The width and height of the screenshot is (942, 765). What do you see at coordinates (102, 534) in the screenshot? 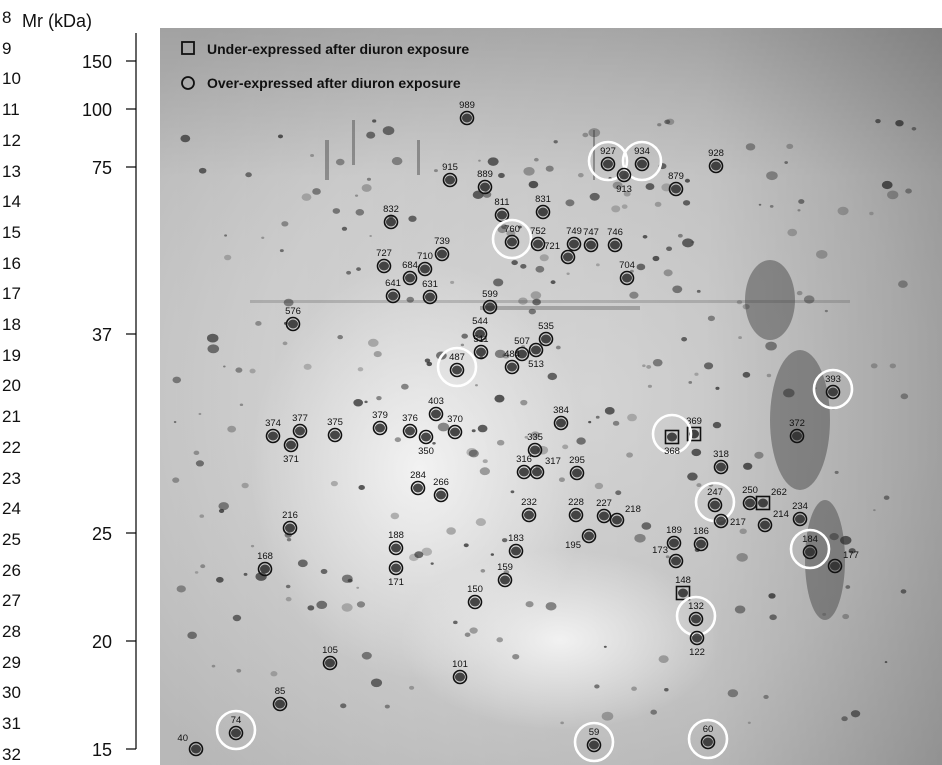
I see `mw-tick-label: 25` at bounding box center [102, 534].